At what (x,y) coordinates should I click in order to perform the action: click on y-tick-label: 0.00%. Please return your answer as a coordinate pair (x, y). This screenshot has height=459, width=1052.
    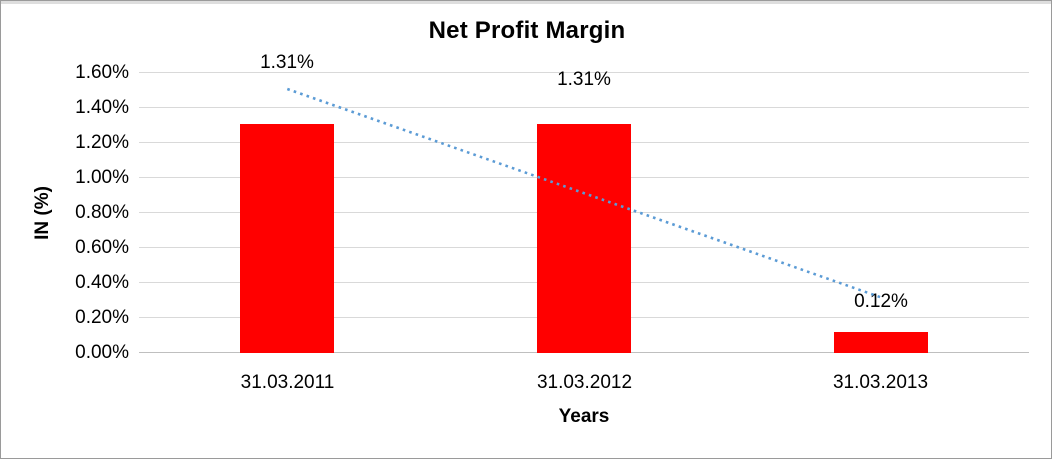
    Looking at the image, I should click on (102, 352).